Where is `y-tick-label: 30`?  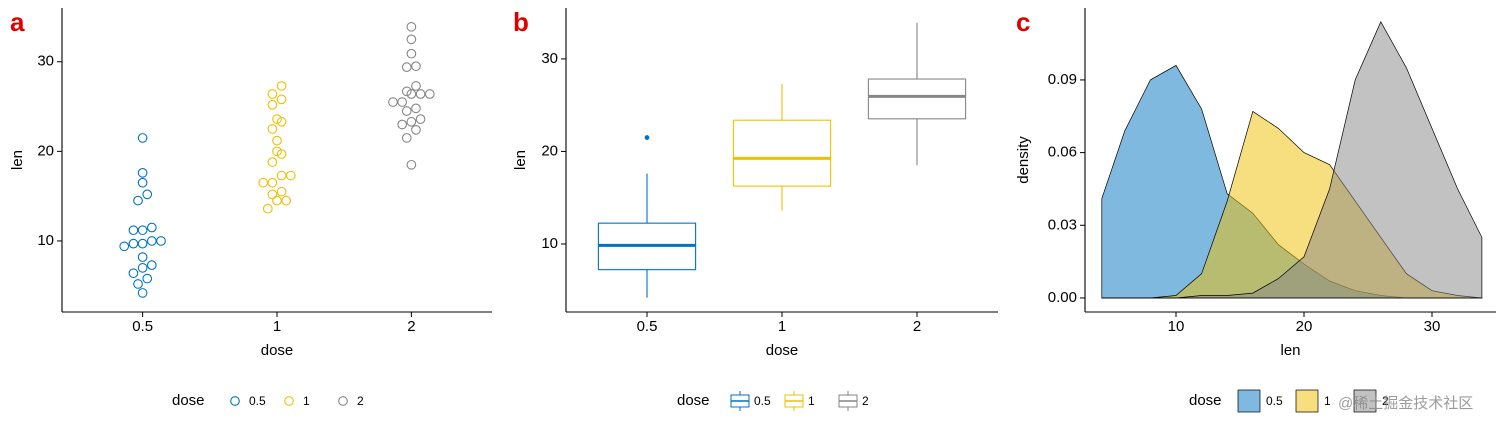 y-tick-label: 30 is located at coordinates (45, 61).